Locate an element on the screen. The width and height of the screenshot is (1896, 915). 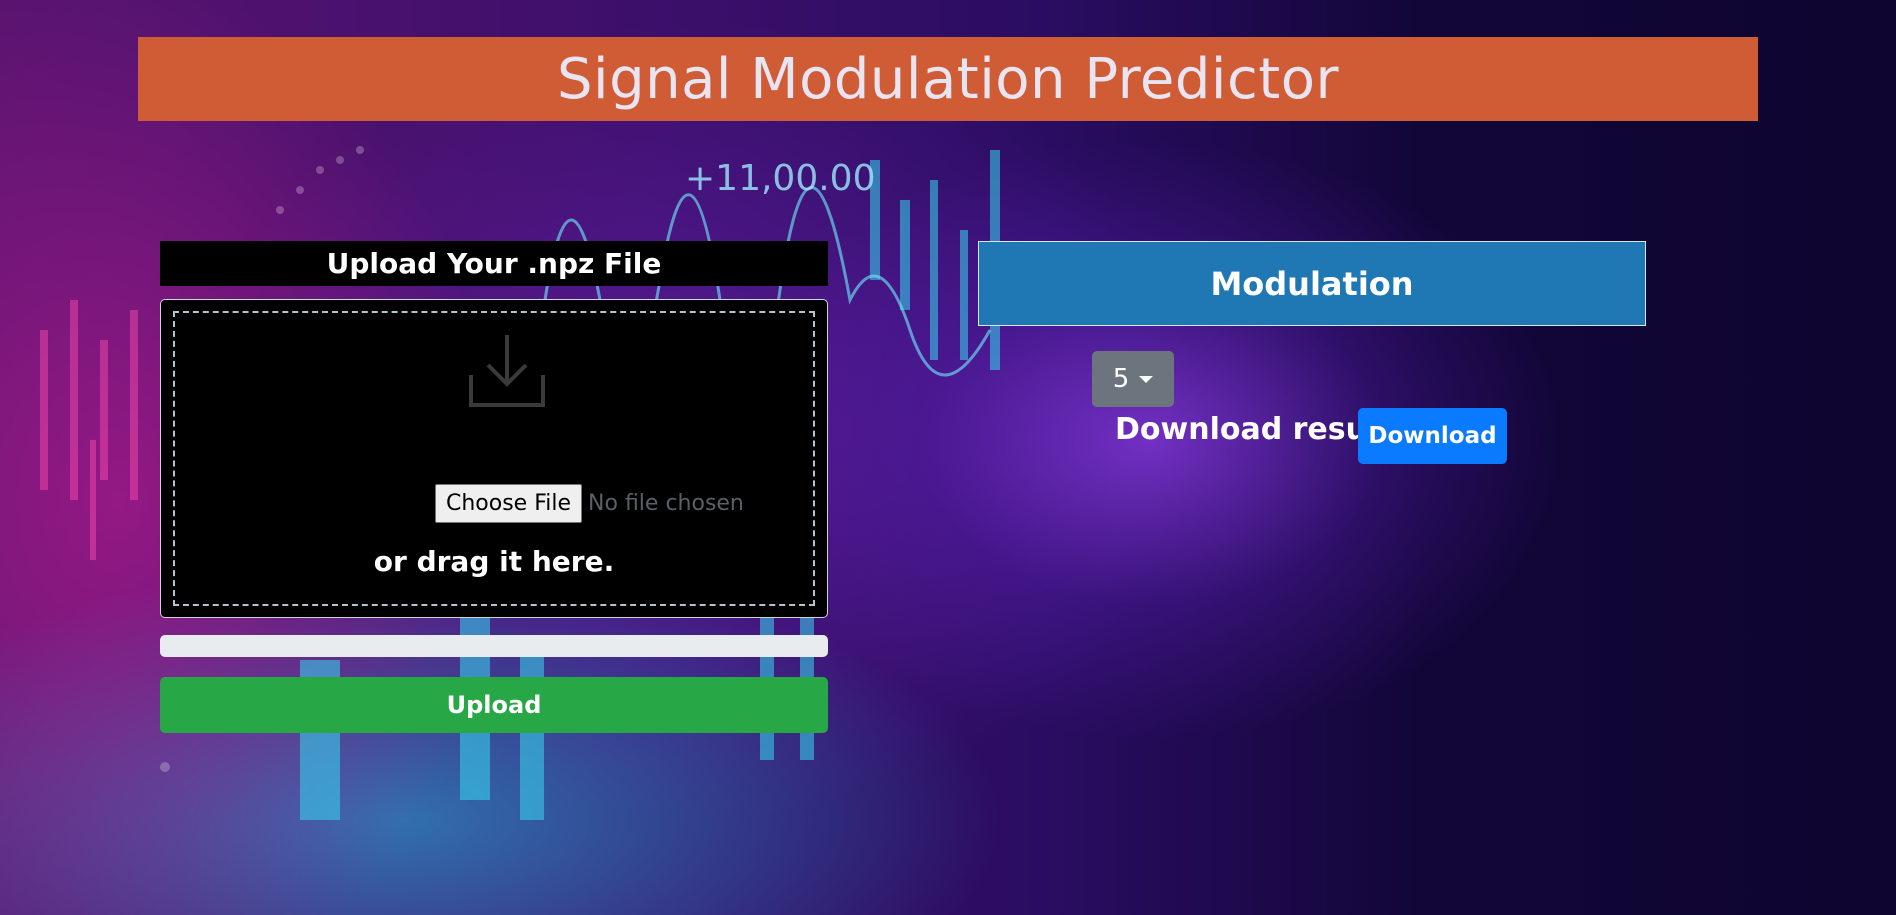
page-header: Signal Modulation Predictor is located at coordinates (948, 79).